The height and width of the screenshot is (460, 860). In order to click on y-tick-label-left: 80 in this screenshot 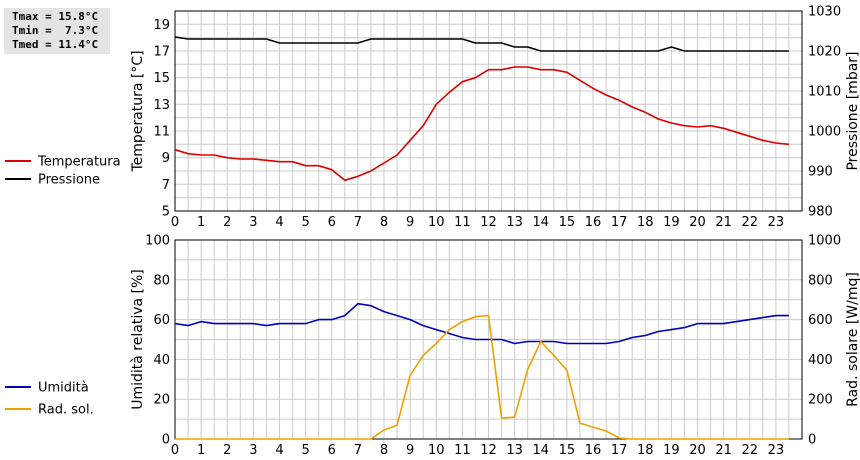, I will do `click(161, 280)`.